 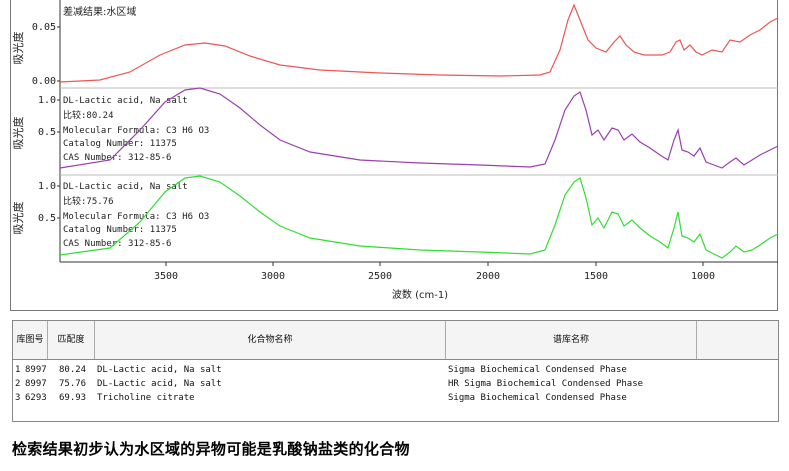 What do you see at coordinates (211, 449) in the screenshot?
I see `caption-text: 检索结果初步认为水区域的异物可能是乳酸钠盐类的化合物` at bounding box center [211, 449].